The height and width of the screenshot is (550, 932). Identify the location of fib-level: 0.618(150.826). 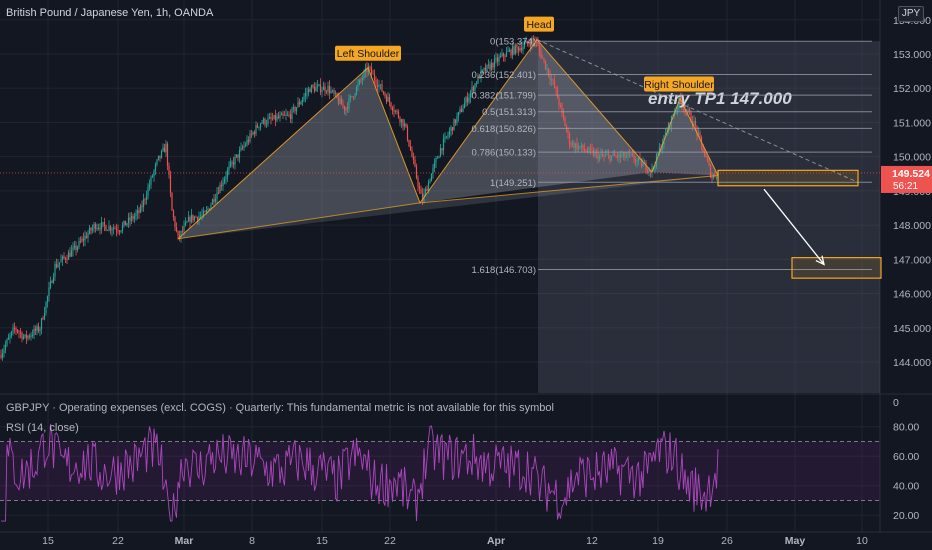
(672, 129).